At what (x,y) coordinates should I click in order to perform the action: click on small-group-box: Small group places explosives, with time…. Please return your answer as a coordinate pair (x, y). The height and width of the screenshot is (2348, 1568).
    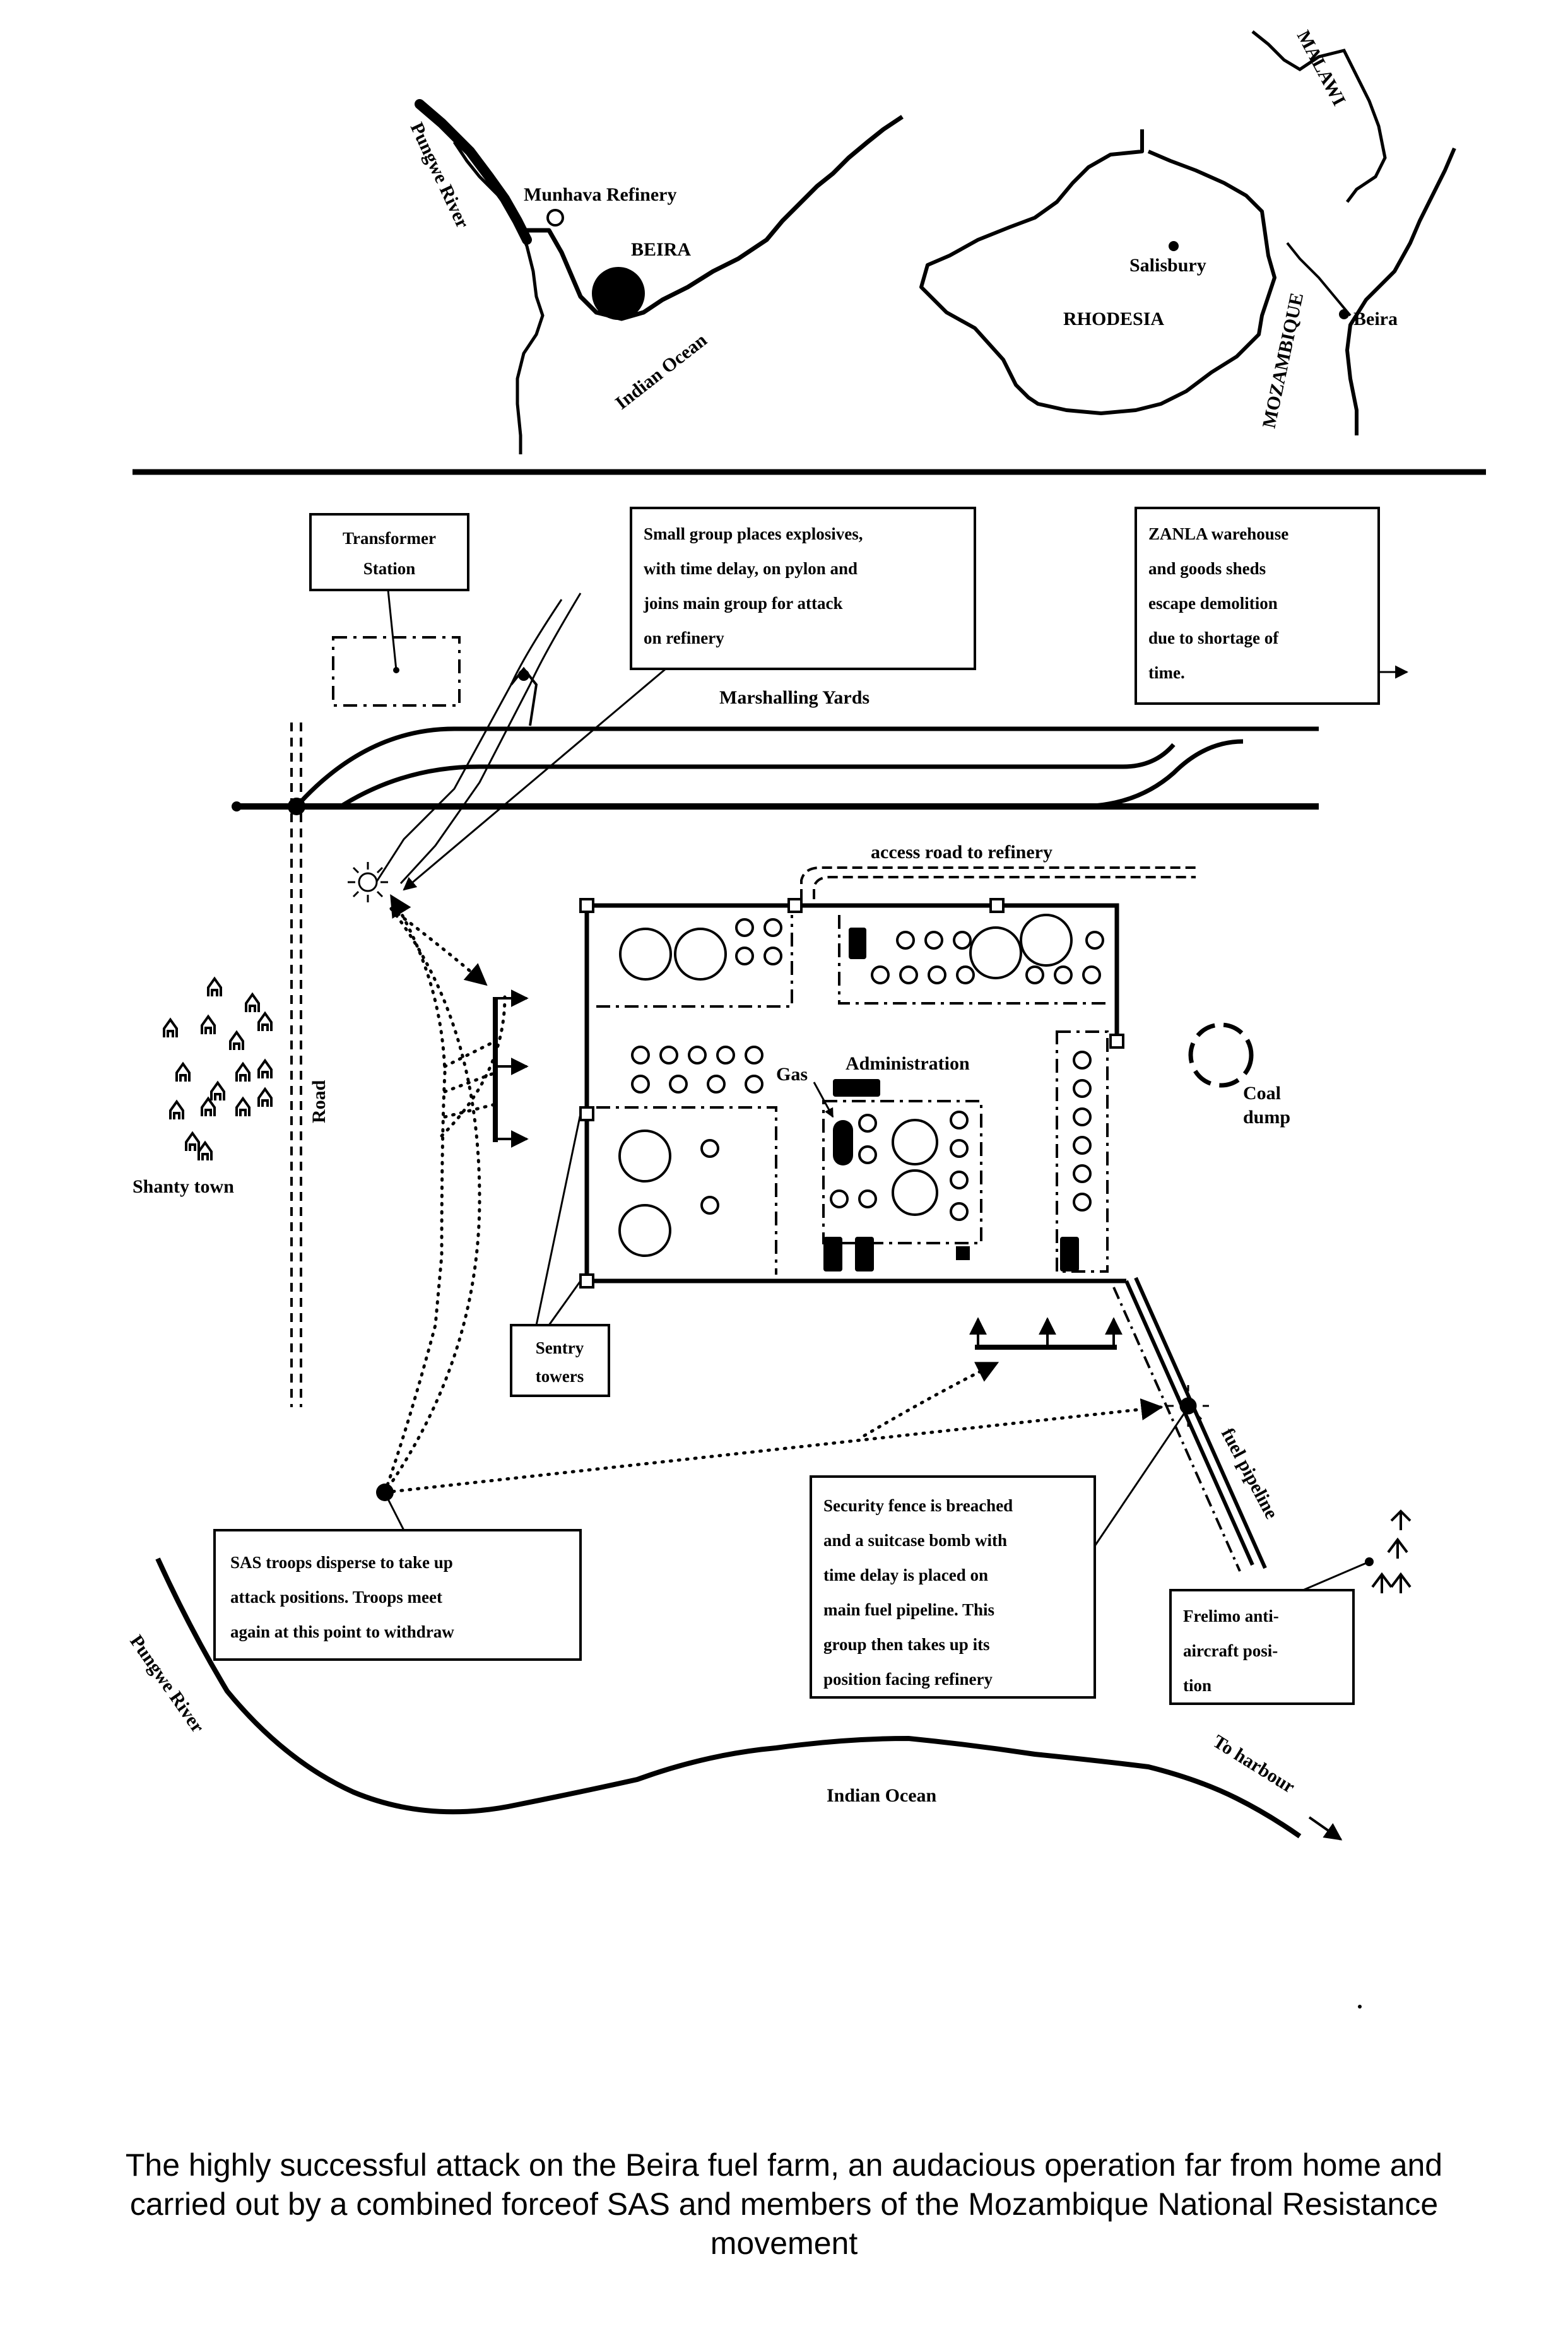
    Looking at the image, I should click on (803, 588).